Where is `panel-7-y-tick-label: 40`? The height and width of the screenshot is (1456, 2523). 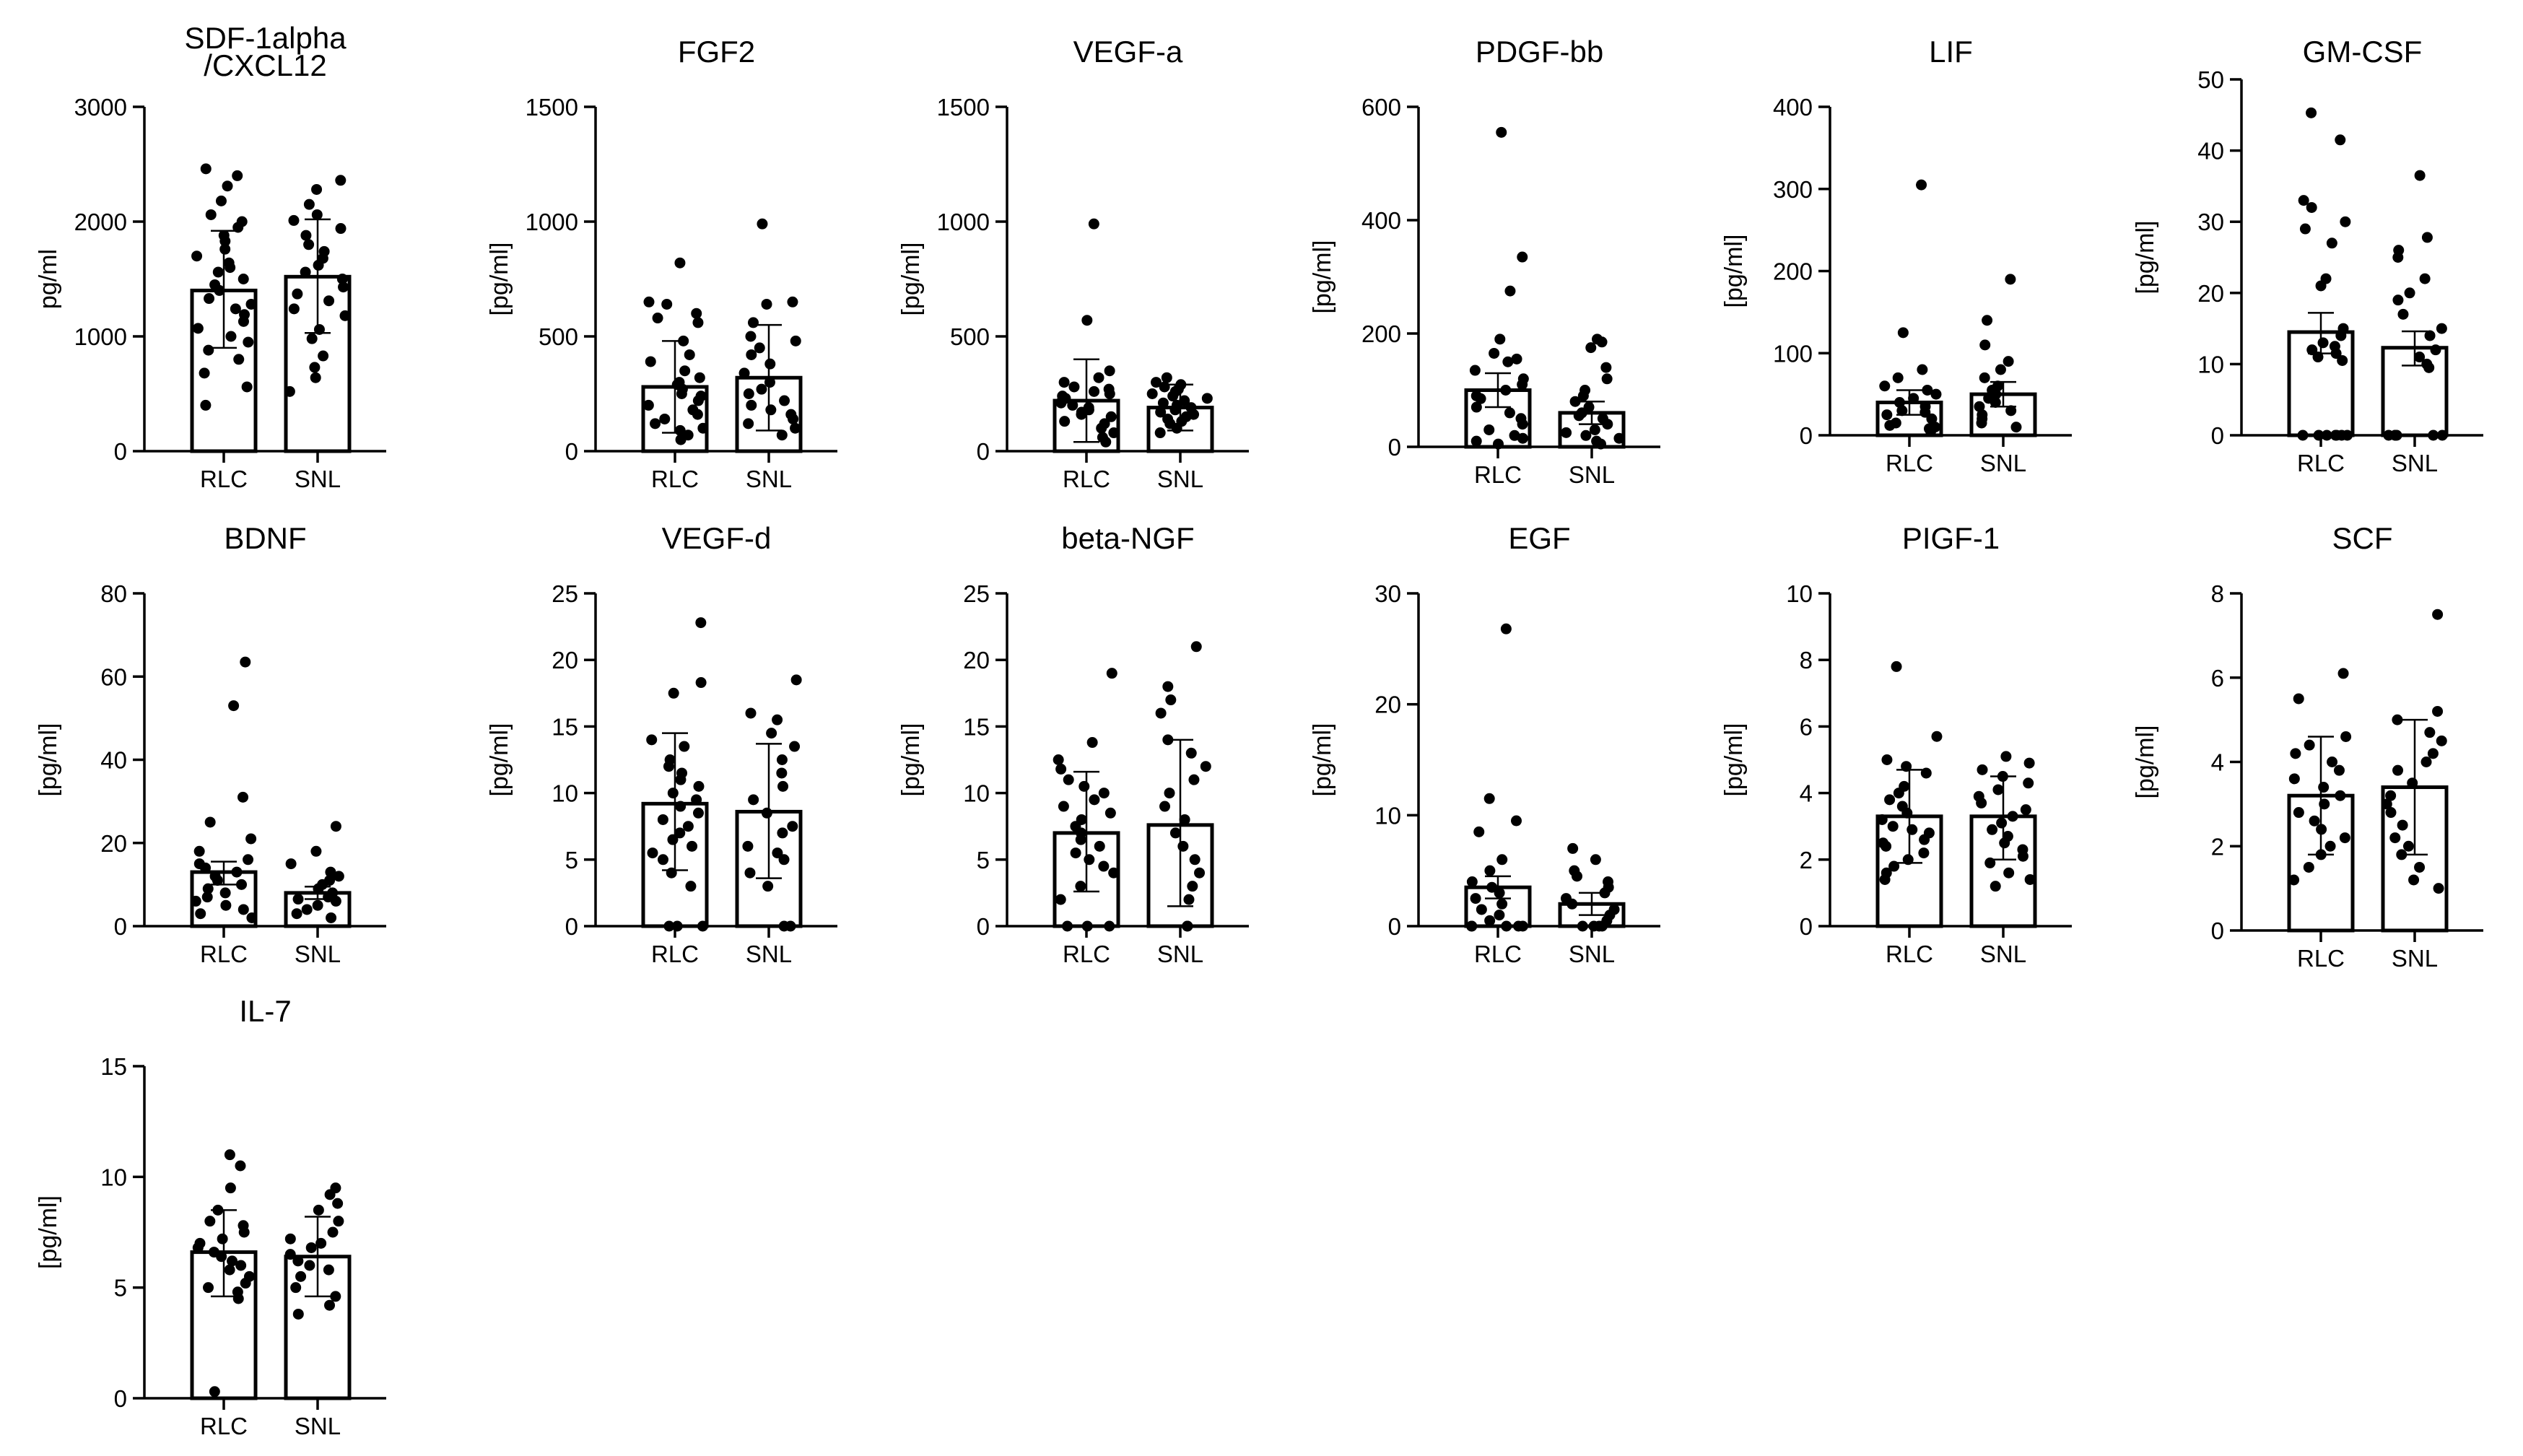
panel-7-y-tick-label: 40 is located at coordinates (114, 760).